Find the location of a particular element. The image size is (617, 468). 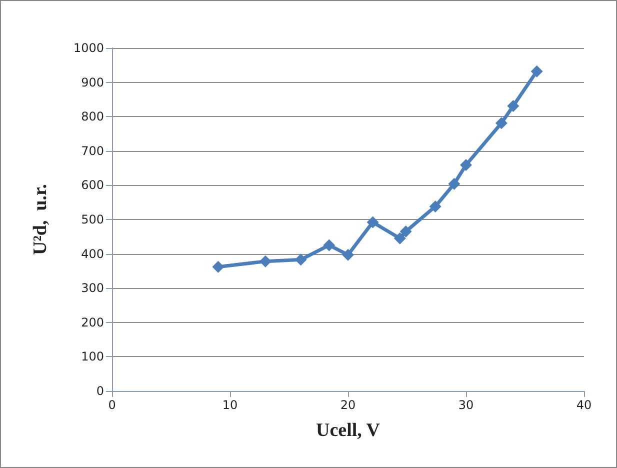

y-tick-label: 300 is located at coordinates (92, 288).